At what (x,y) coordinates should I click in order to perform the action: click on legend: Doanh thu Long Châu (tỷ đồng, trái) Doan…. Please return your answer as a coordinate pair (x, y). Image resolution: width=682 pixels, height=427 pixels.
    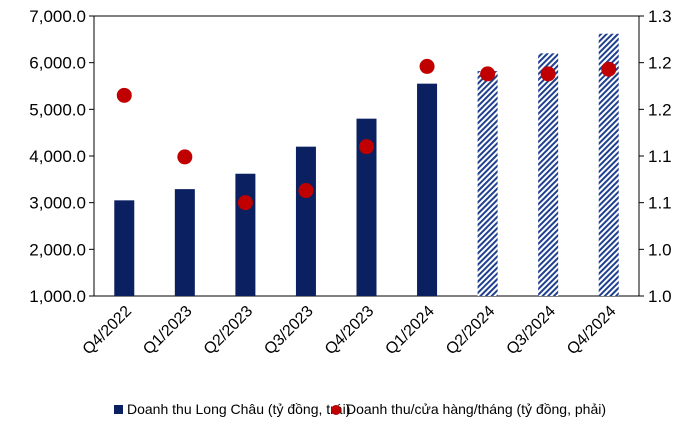
    Looking at the image, I should click on (360, 409).